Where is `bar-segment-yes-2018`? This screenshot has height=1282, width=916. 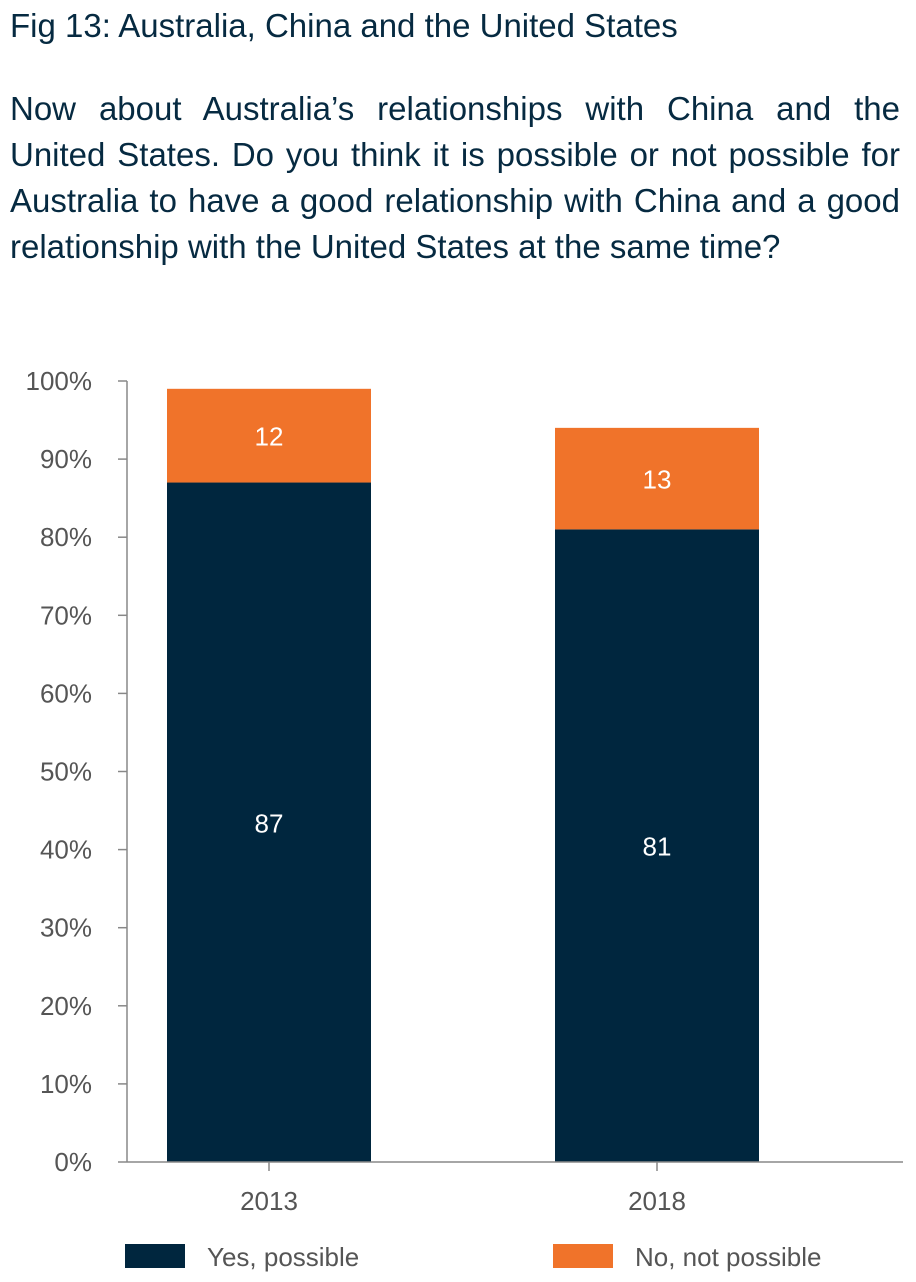 bar-segment-yes-2018 is located at coordinates (657, 845).